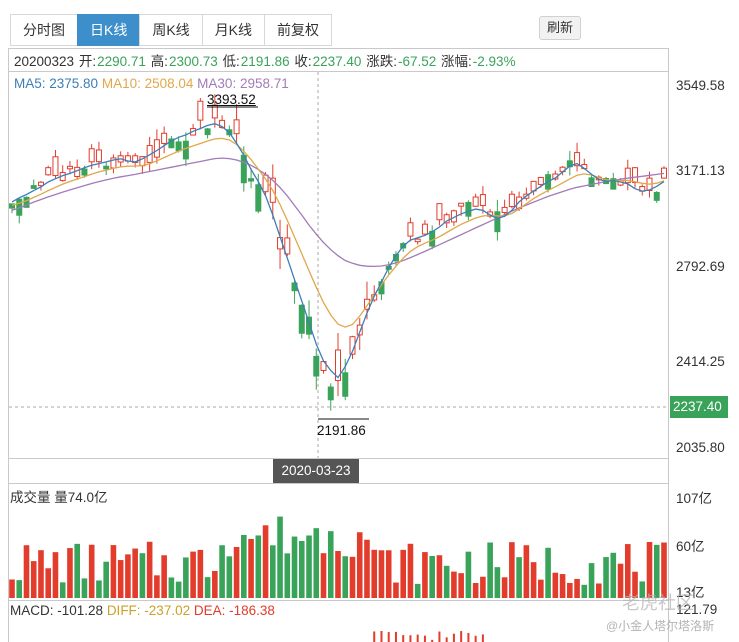 The width and height of the screenshot is (739, 642). I want to click on price-pane-bottom, so click(338, 458).